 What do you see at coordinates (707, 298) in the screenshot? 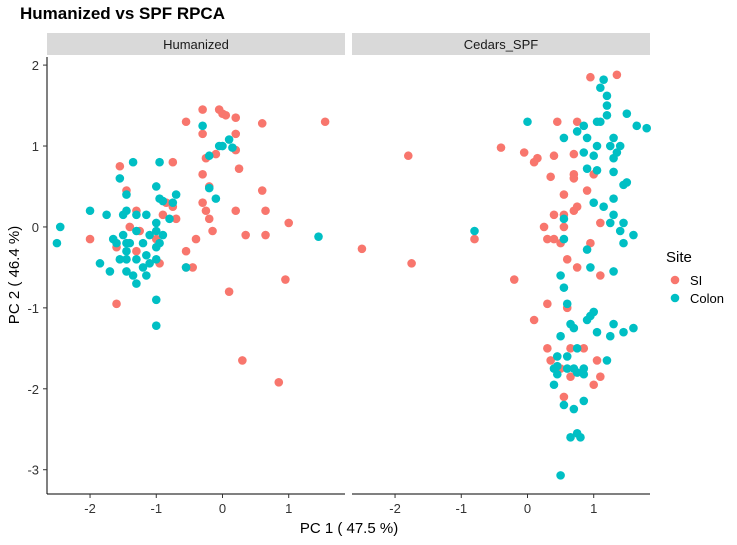
I see `legend-label-colon: Colon` at bounding box center [707, 298].